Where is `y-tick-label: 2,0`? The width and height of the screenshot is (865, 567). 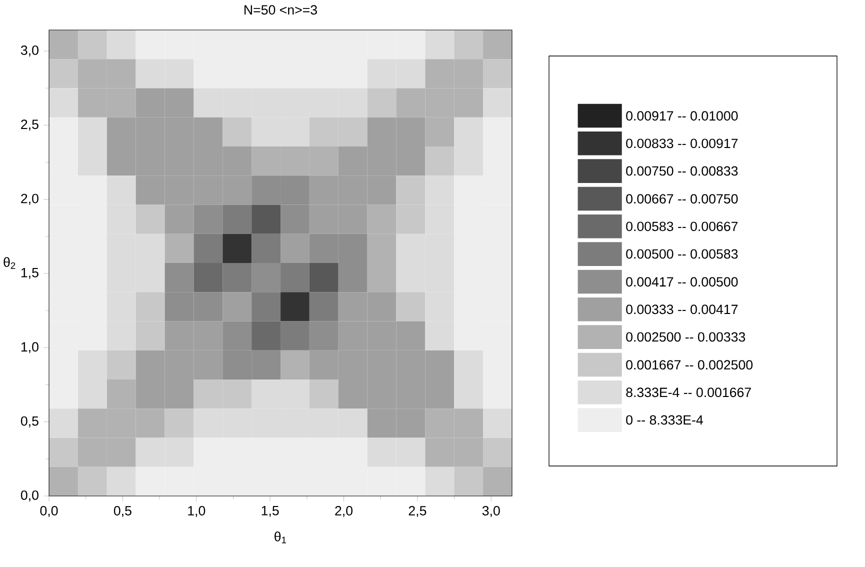
y-tick-label: 2,0 is located at coordinates (29, 199).